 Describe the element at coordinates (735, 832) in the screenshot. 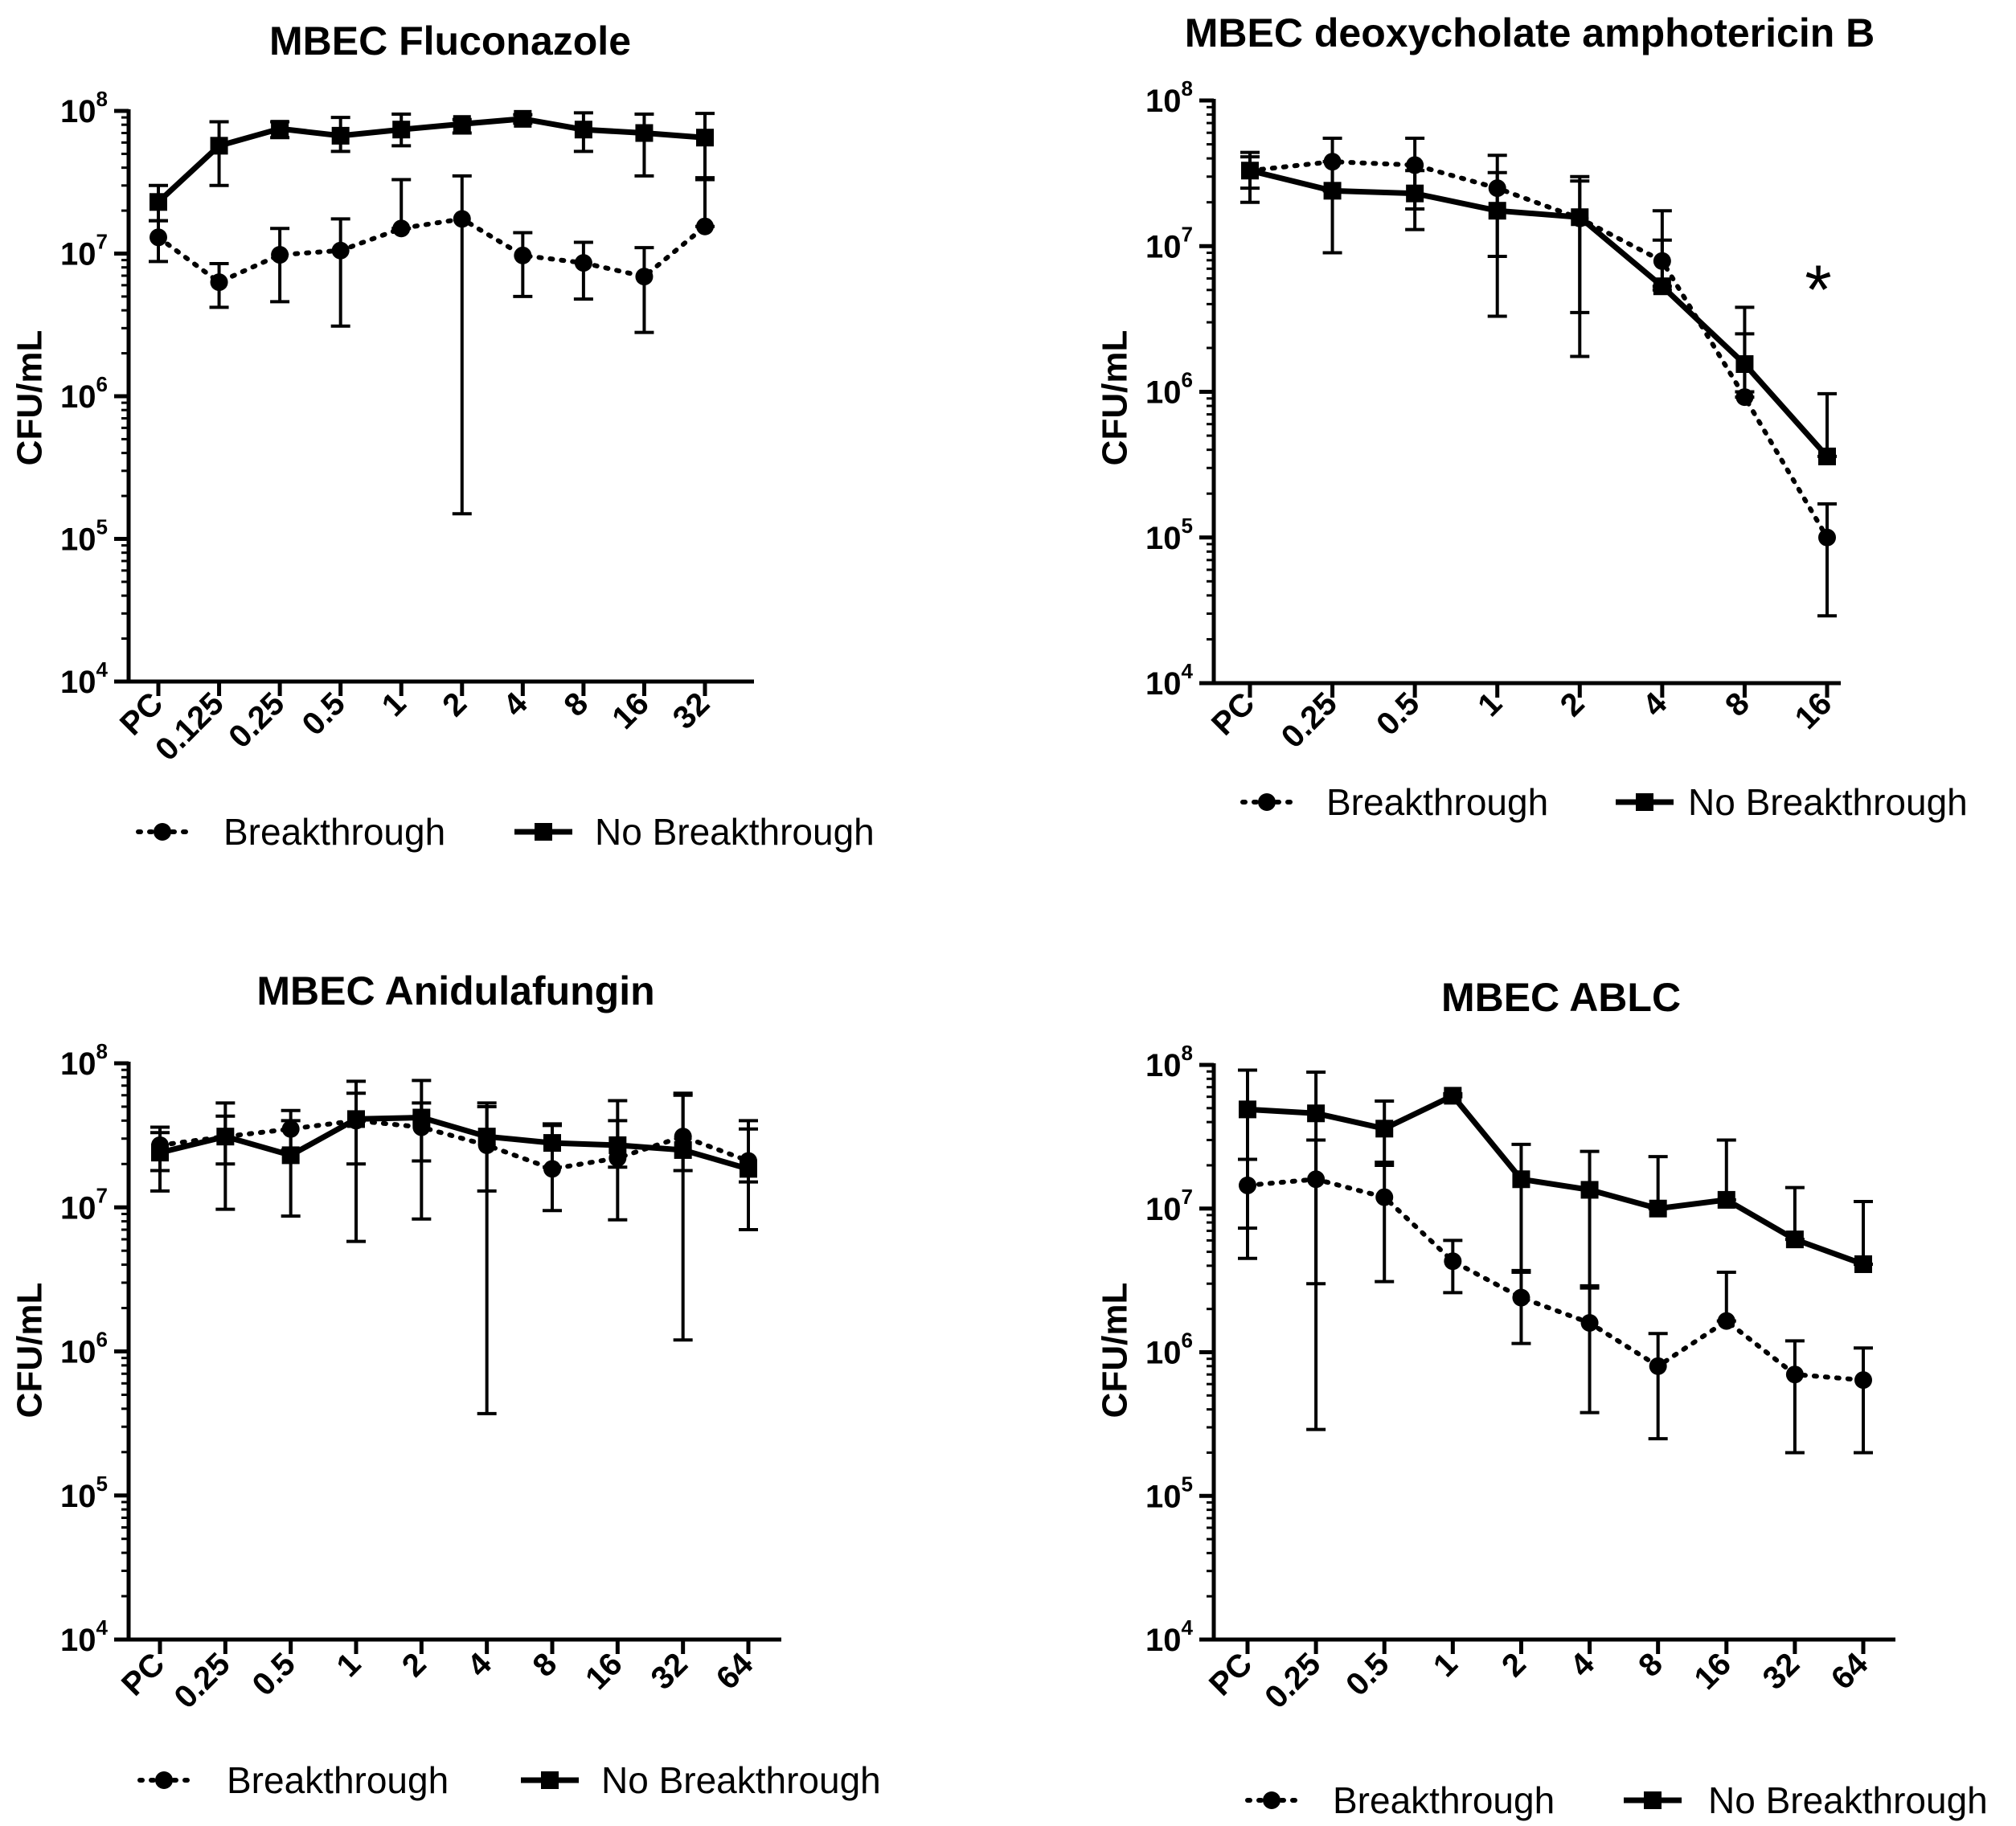

I see `legend-label-no-breakthrough: No Breakthrough` at that location.